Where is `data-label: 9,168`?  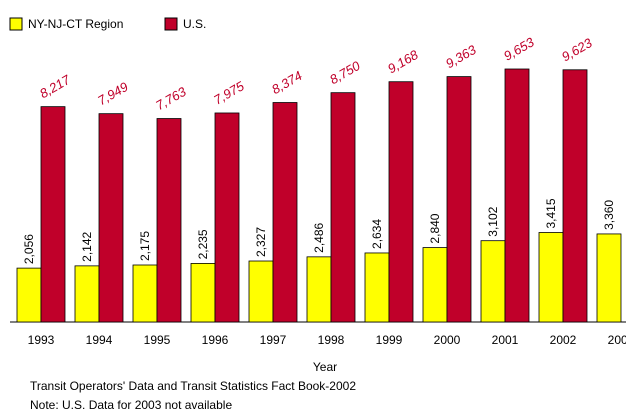
data-label: 9,168 is located at coordinates (403, 62).